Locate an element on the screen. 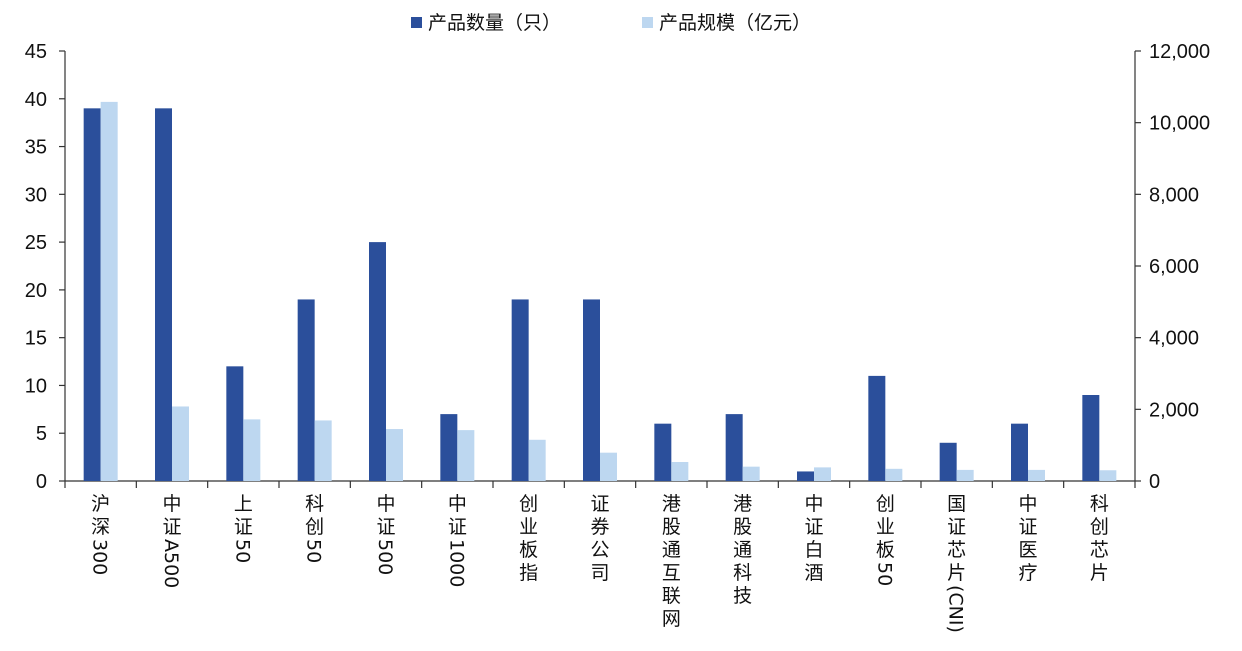 The width and height of the screenshot is (1242, 651). category-label-char: 上 is located at coordinates (243, 504).